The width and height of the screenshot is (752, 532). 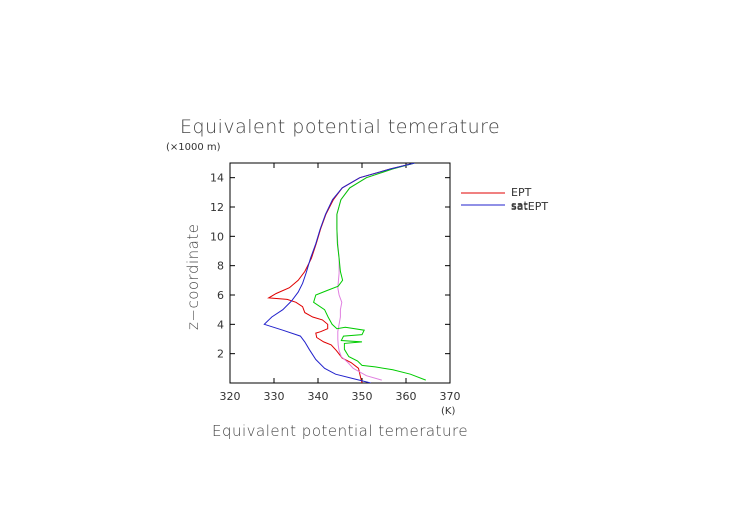 I want to click on y-tick-label: 6, so click(x=220, y=295).